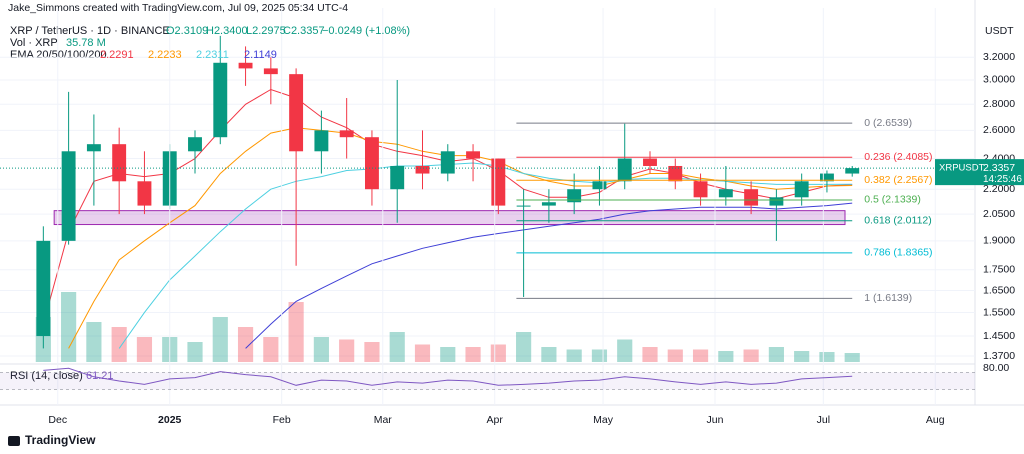  What do you see at coordinates (892, 200) in the screenshot?
I see `fib-label: 0.5 (2.1339)` at bounding box center [892, 200].